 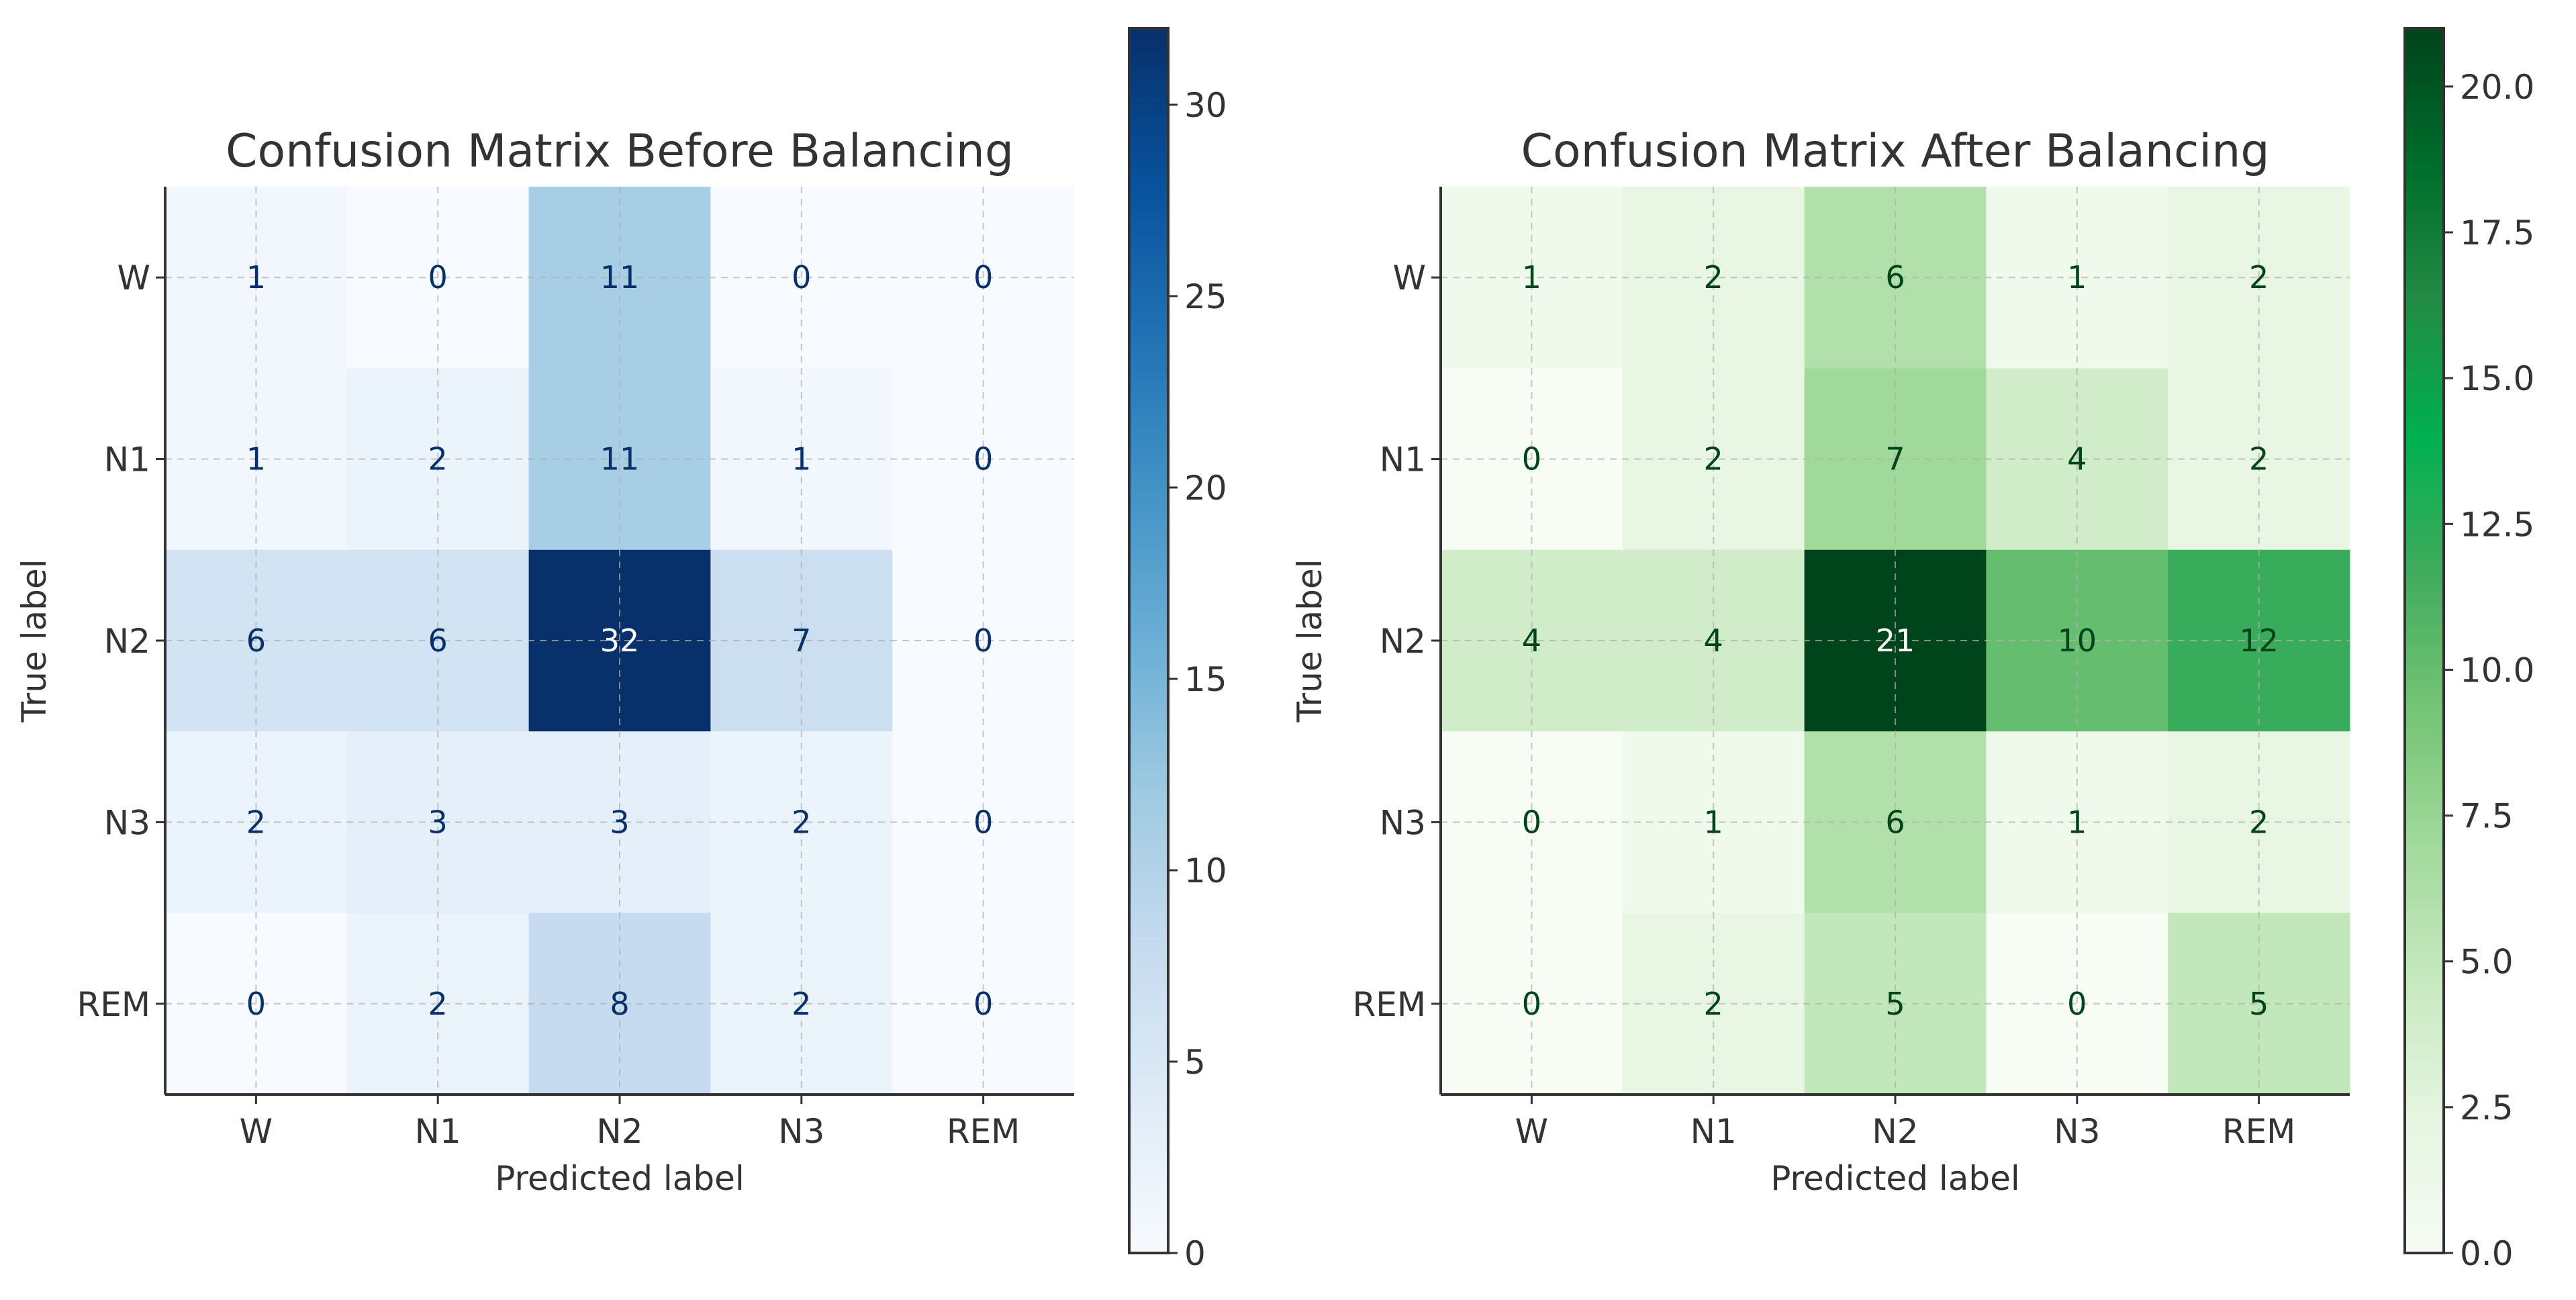 I want to click on after-x-tick-label: REM, so click(x=2258, y=1131).